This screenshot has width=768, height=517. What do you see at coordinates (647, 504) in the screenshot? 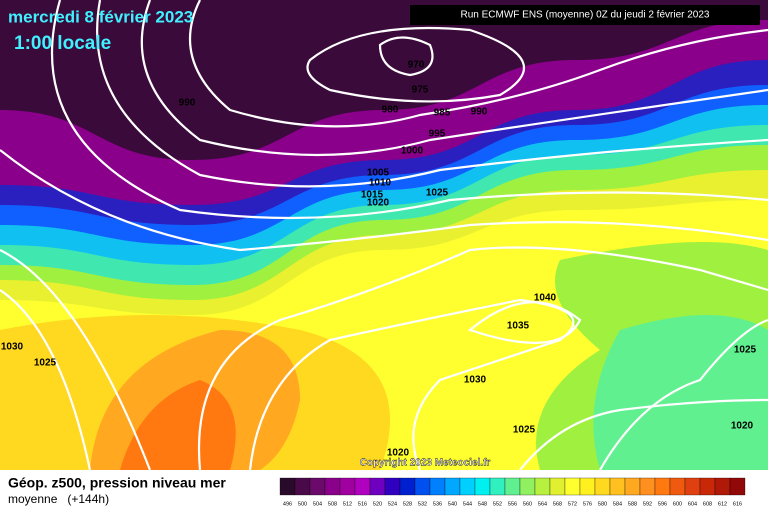
I see `scale-label: 592` at bounding box center [647, 504].